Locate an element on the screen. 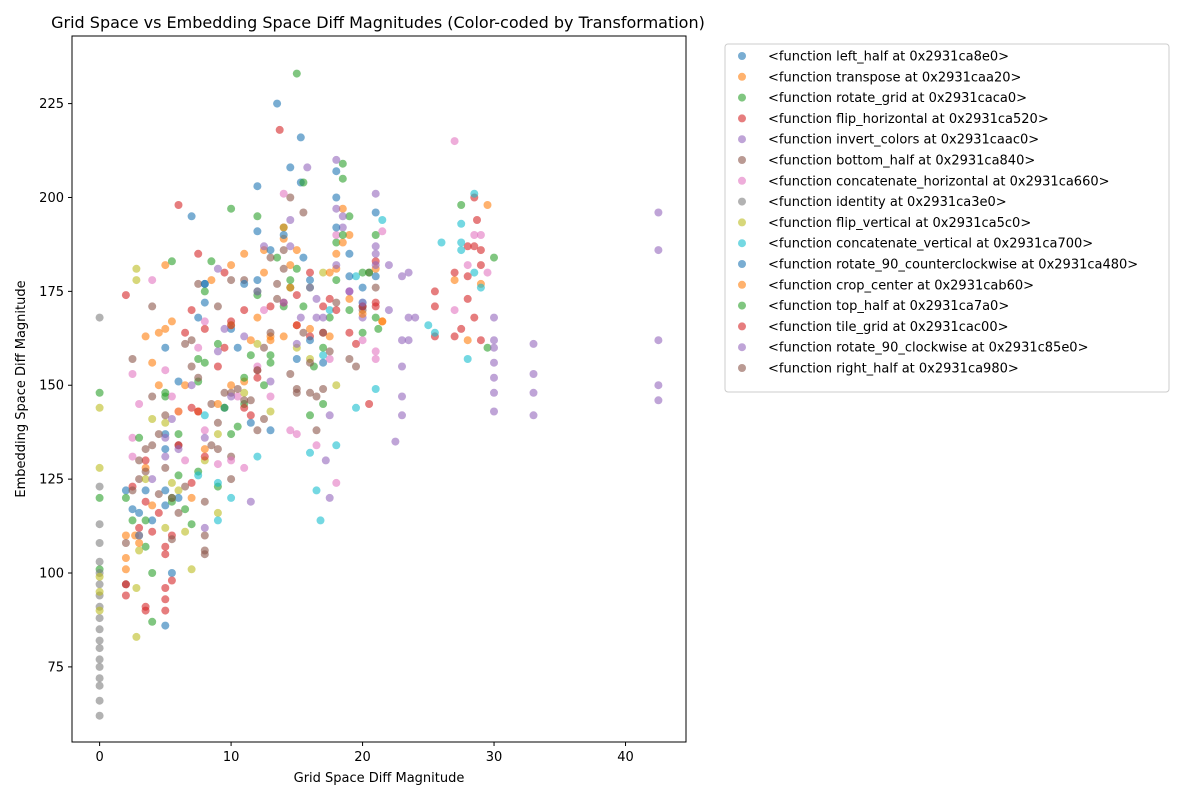  x-axis: 0 10 20 30 40 is located at coordinates (364, 753).